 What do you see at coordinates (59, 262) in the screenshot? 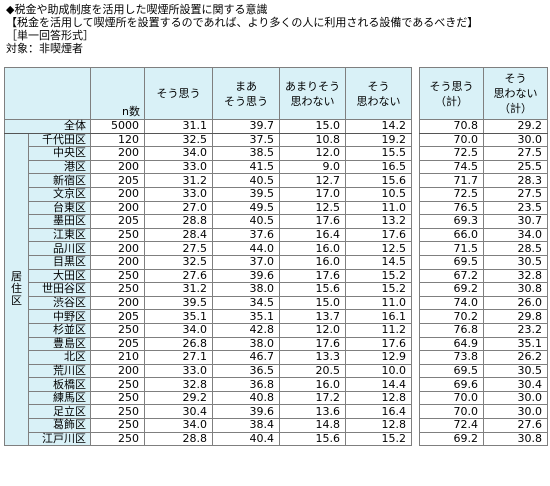
I see `row-label: 目黒区` at bounding box center [59, 262].